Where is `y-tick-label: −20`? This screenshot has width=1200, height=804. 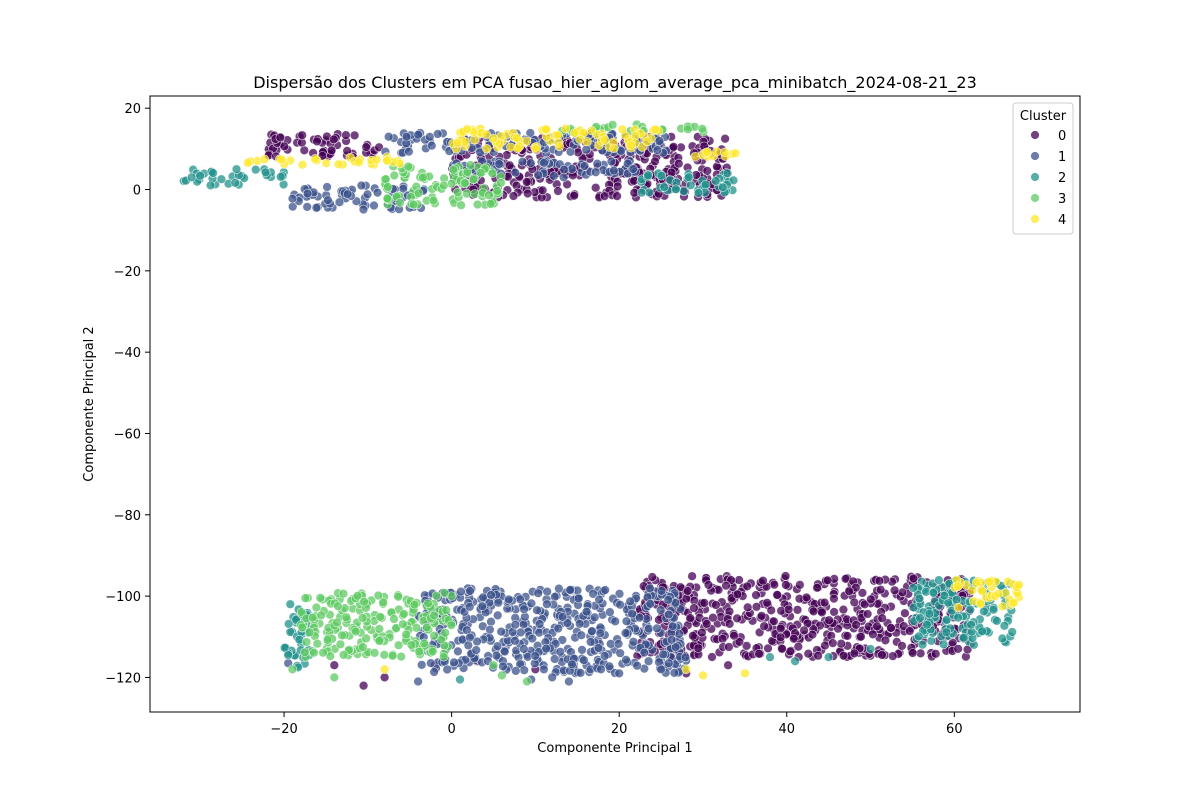 y-tick-label: −20 is located at coordinates (127, 272).